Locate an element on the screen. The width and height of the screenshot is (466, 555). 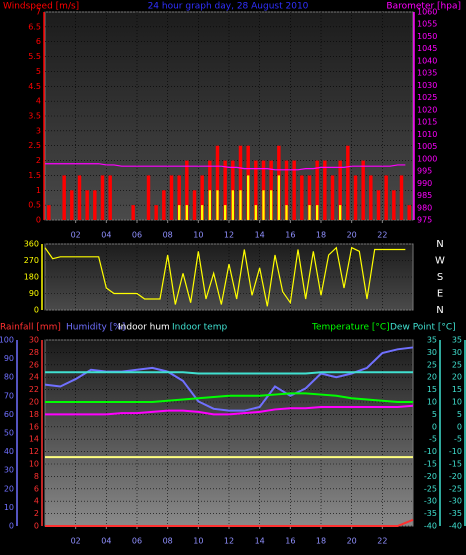
x-tick-label: 06 is located at coordinates (137, 541).